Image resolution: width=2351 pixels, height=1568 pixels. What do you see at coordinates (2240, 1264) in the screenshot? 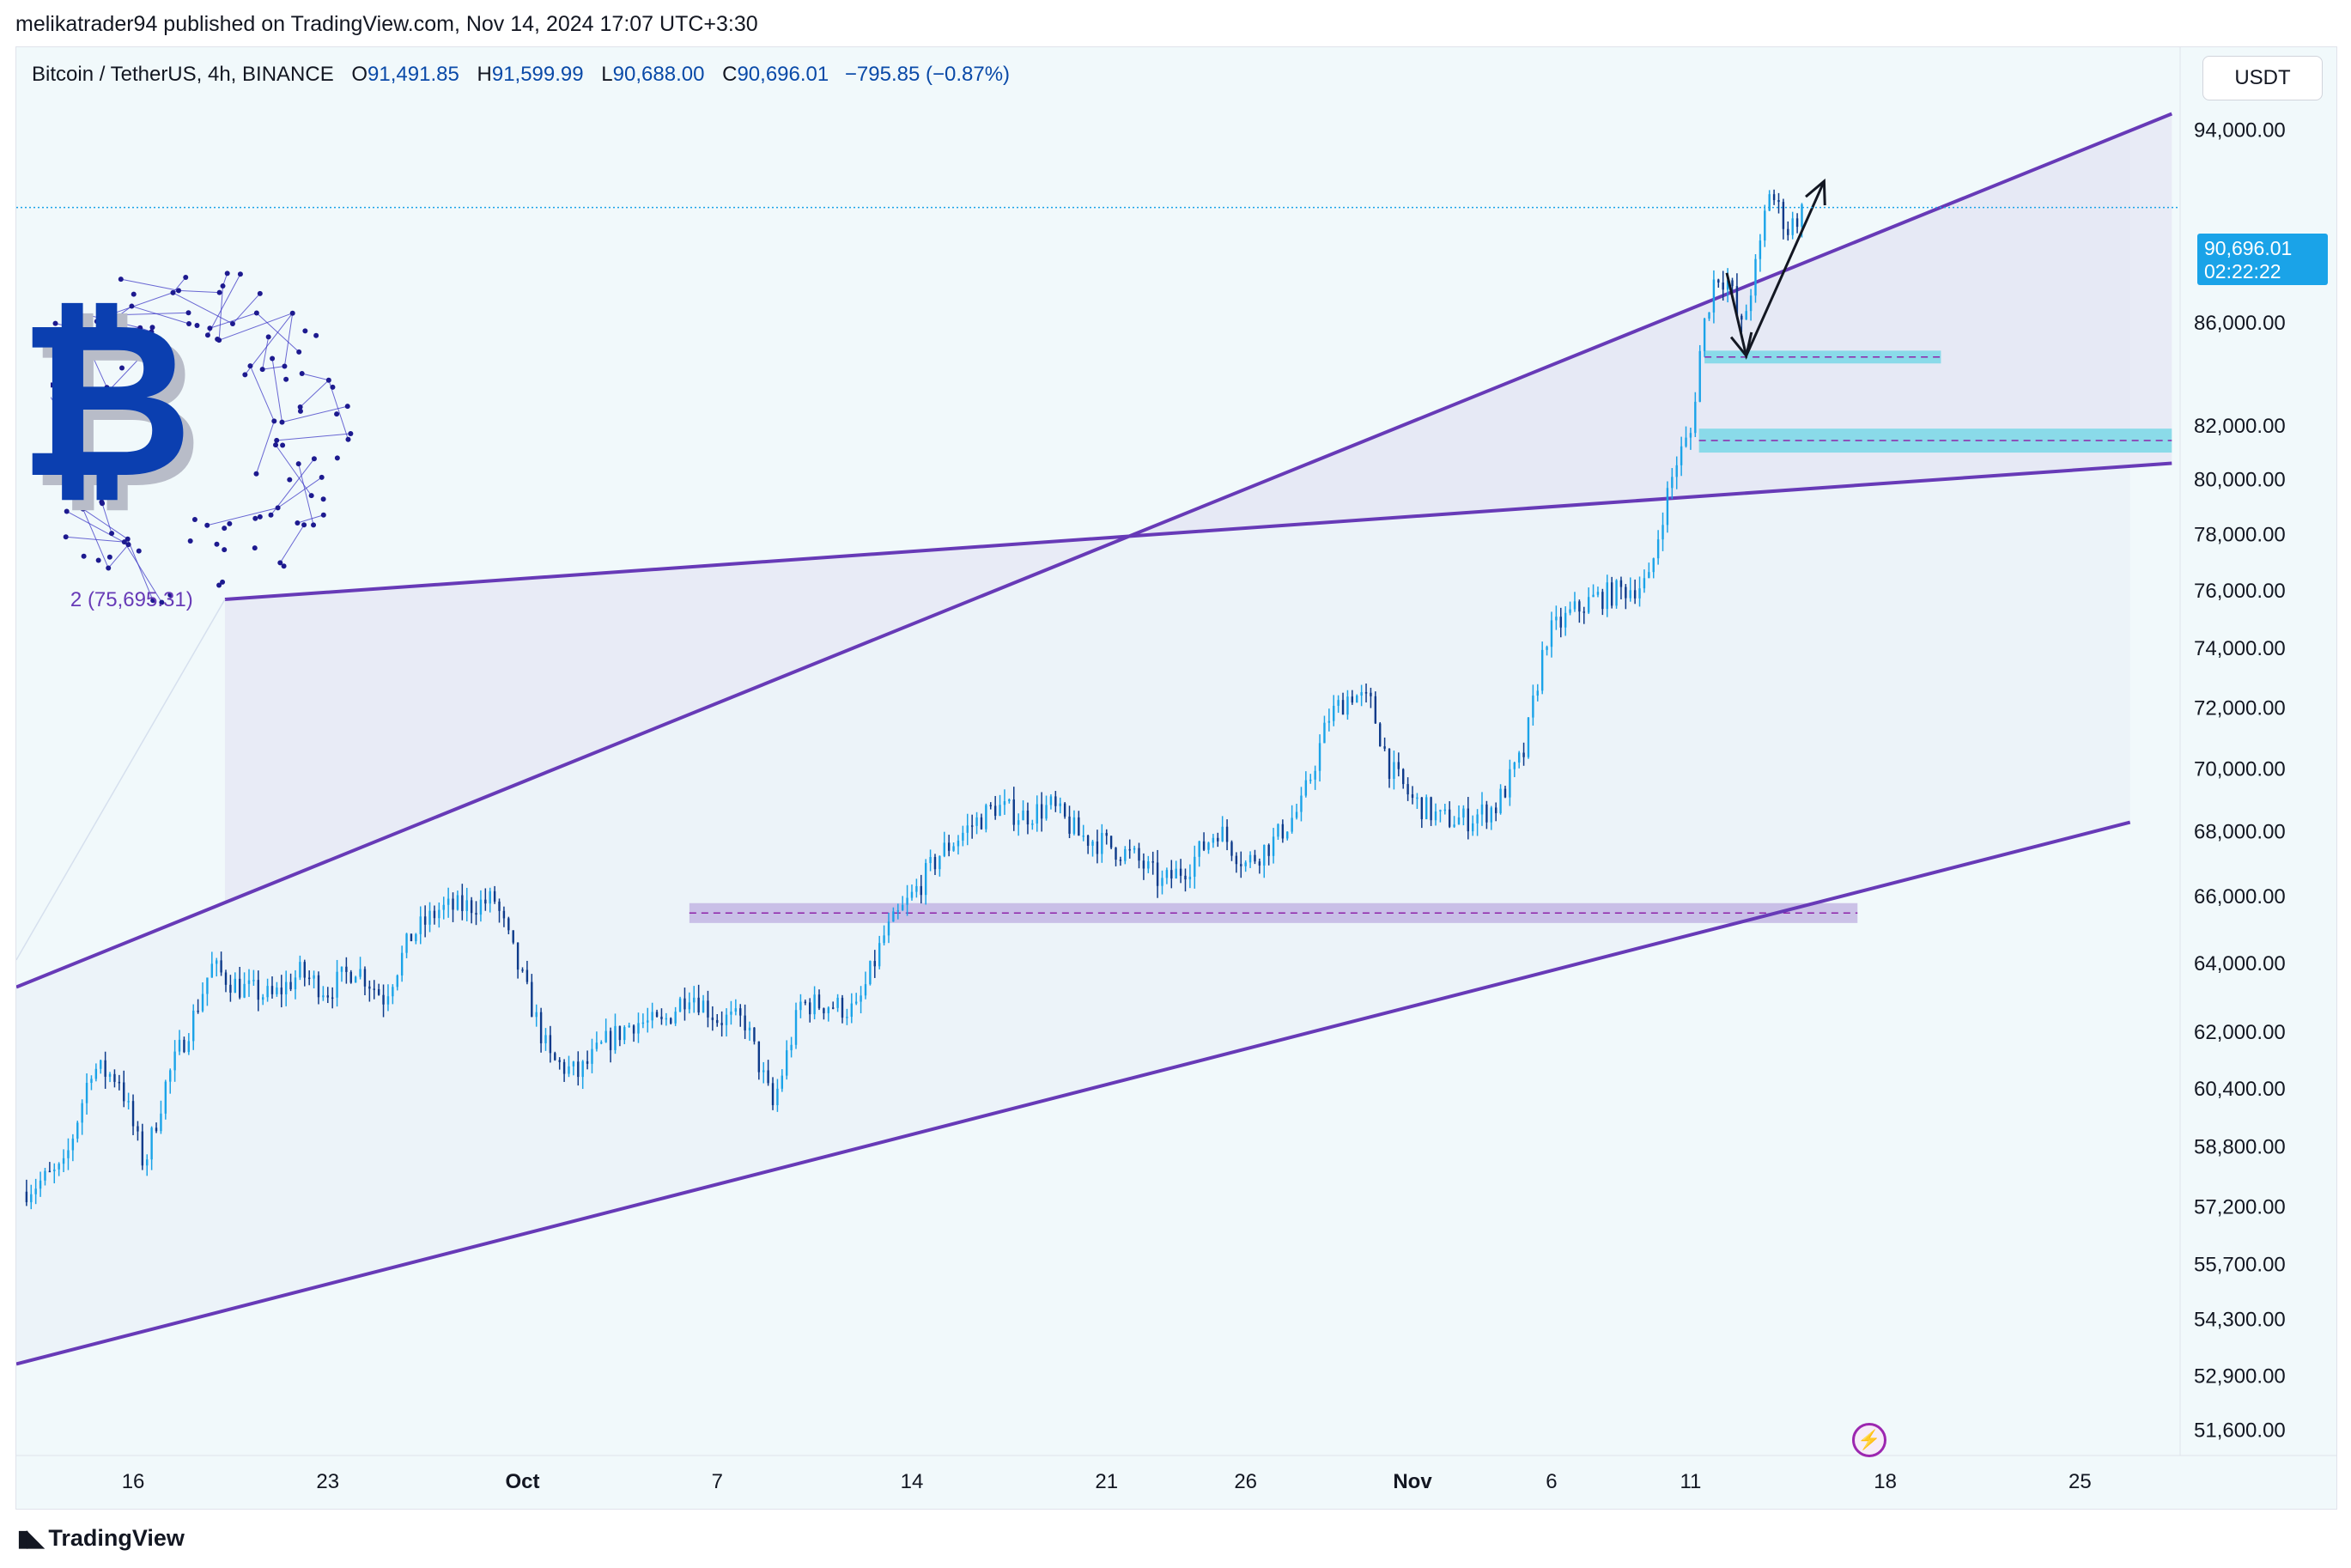
I see `price-tick-label: 55,700.00` at bounding box center [2240, 1264].